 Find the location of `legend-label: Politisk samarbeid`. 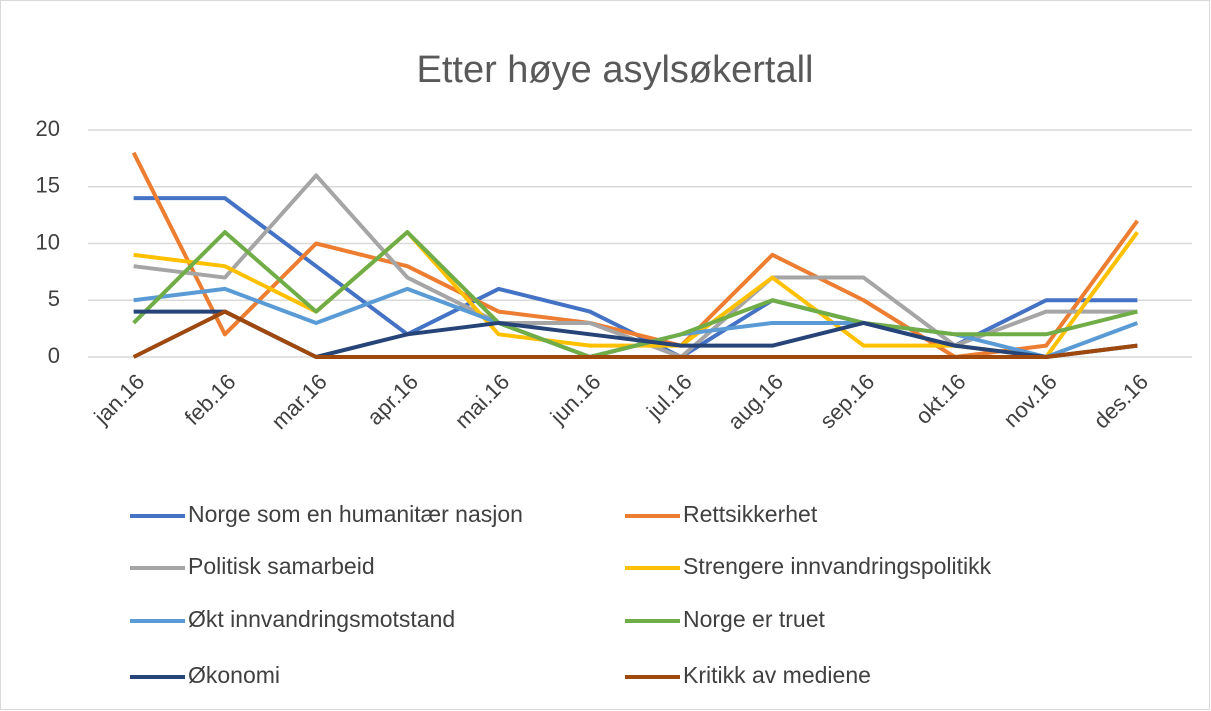

legend-label: Politisk samarbeid is located at coordinates (281, 566).